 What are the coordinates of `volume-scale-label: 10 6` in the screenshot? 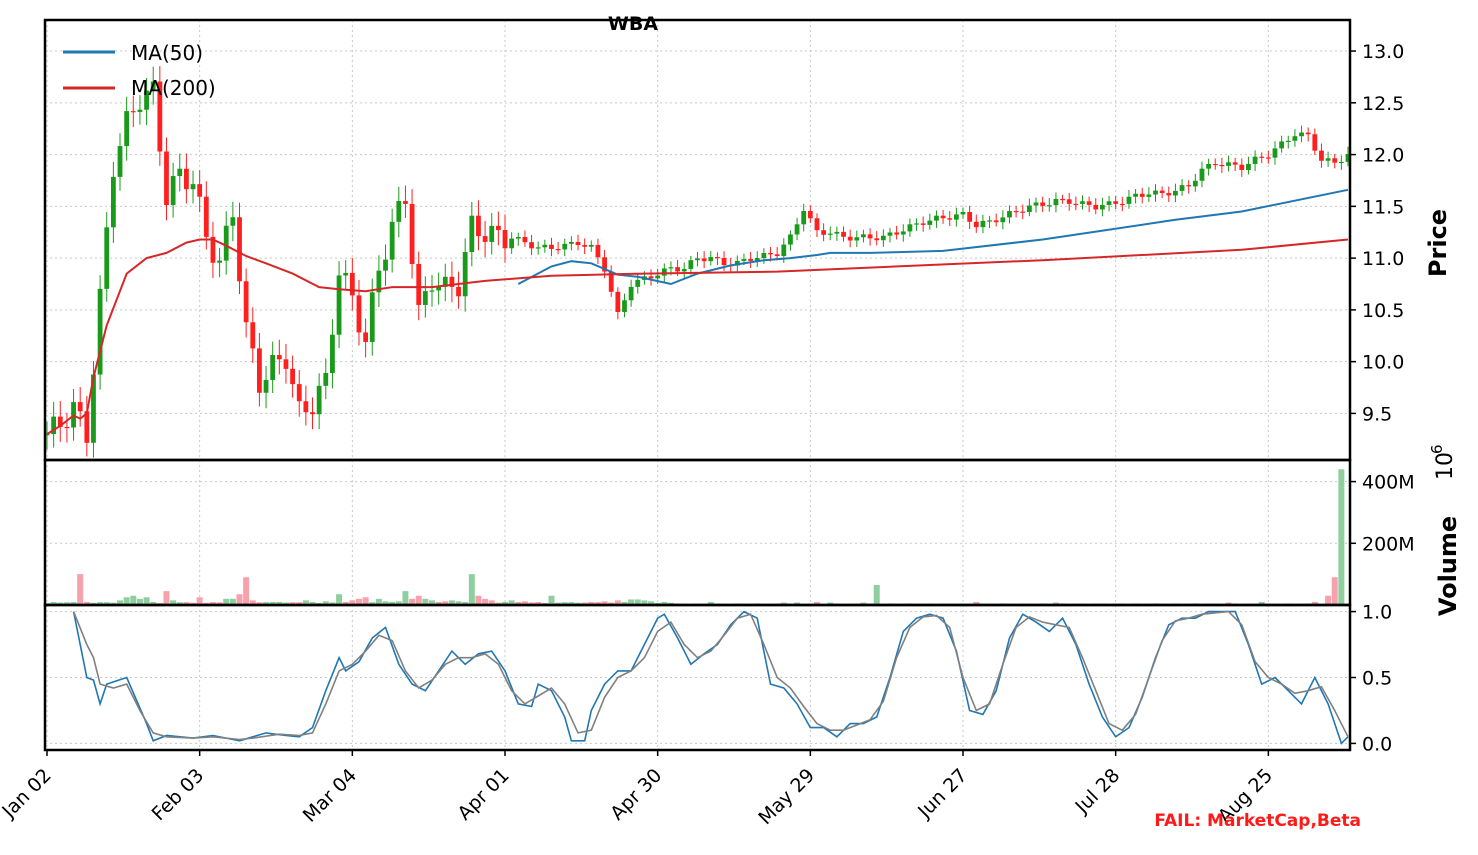 It's located at (1443, 462).